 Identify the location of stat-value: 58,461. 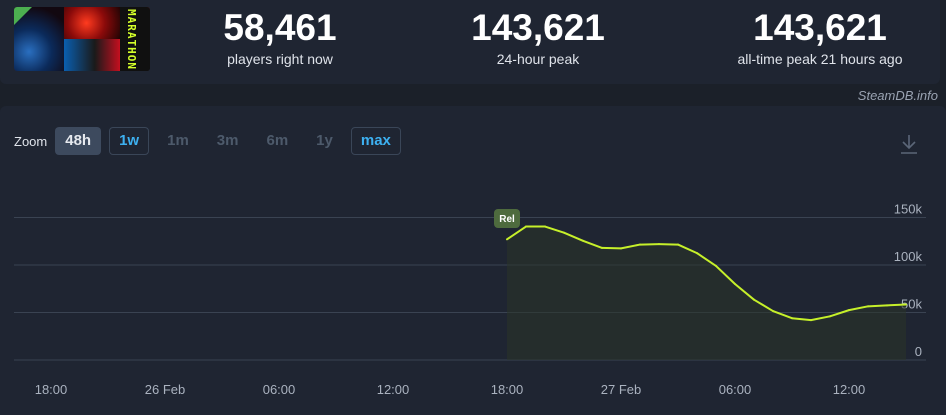
(280, 27).